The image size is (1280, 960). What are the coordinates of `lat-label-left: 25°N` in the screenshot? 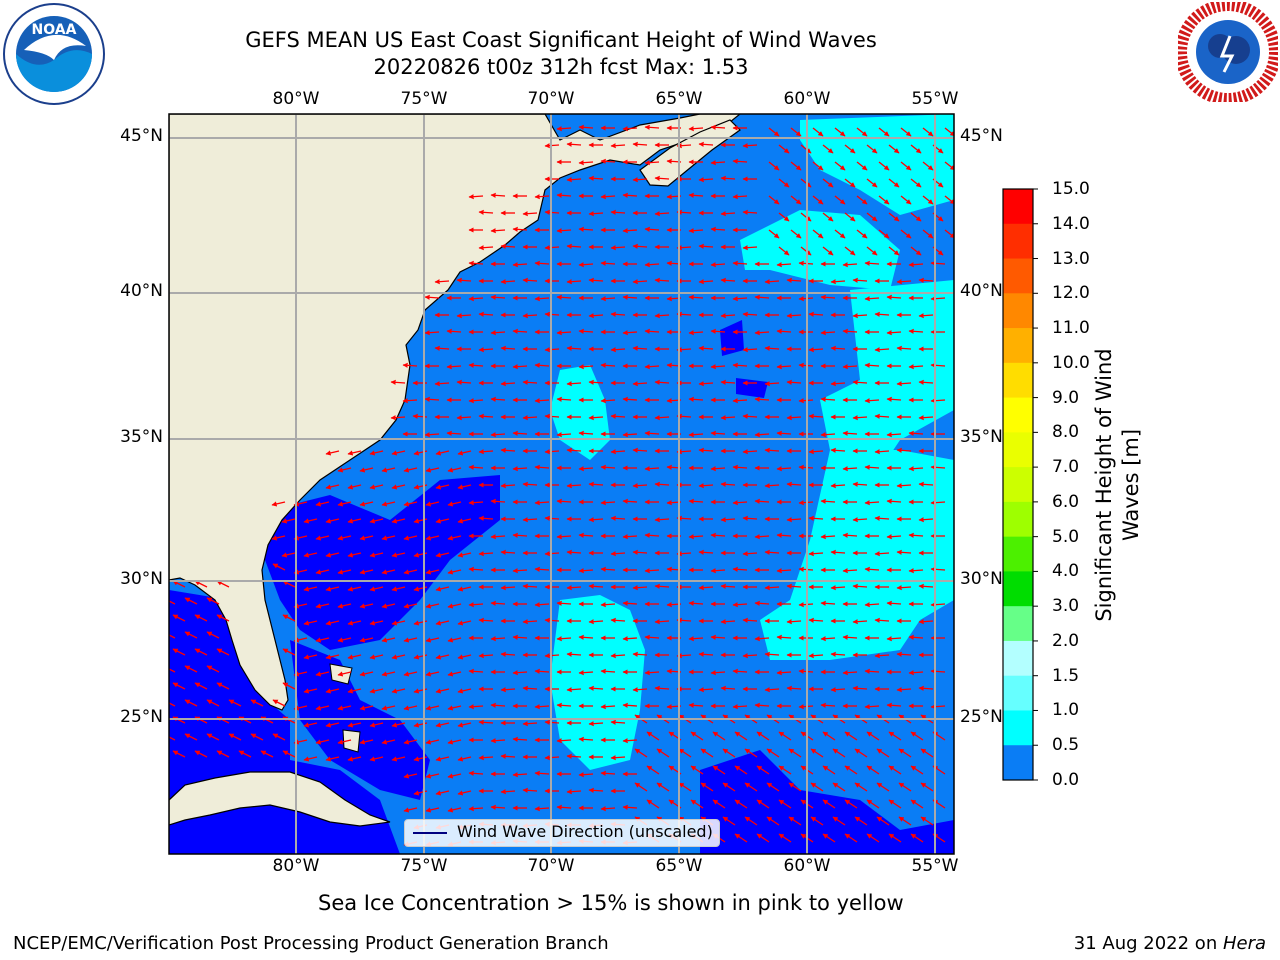 It's located at (141, 717).